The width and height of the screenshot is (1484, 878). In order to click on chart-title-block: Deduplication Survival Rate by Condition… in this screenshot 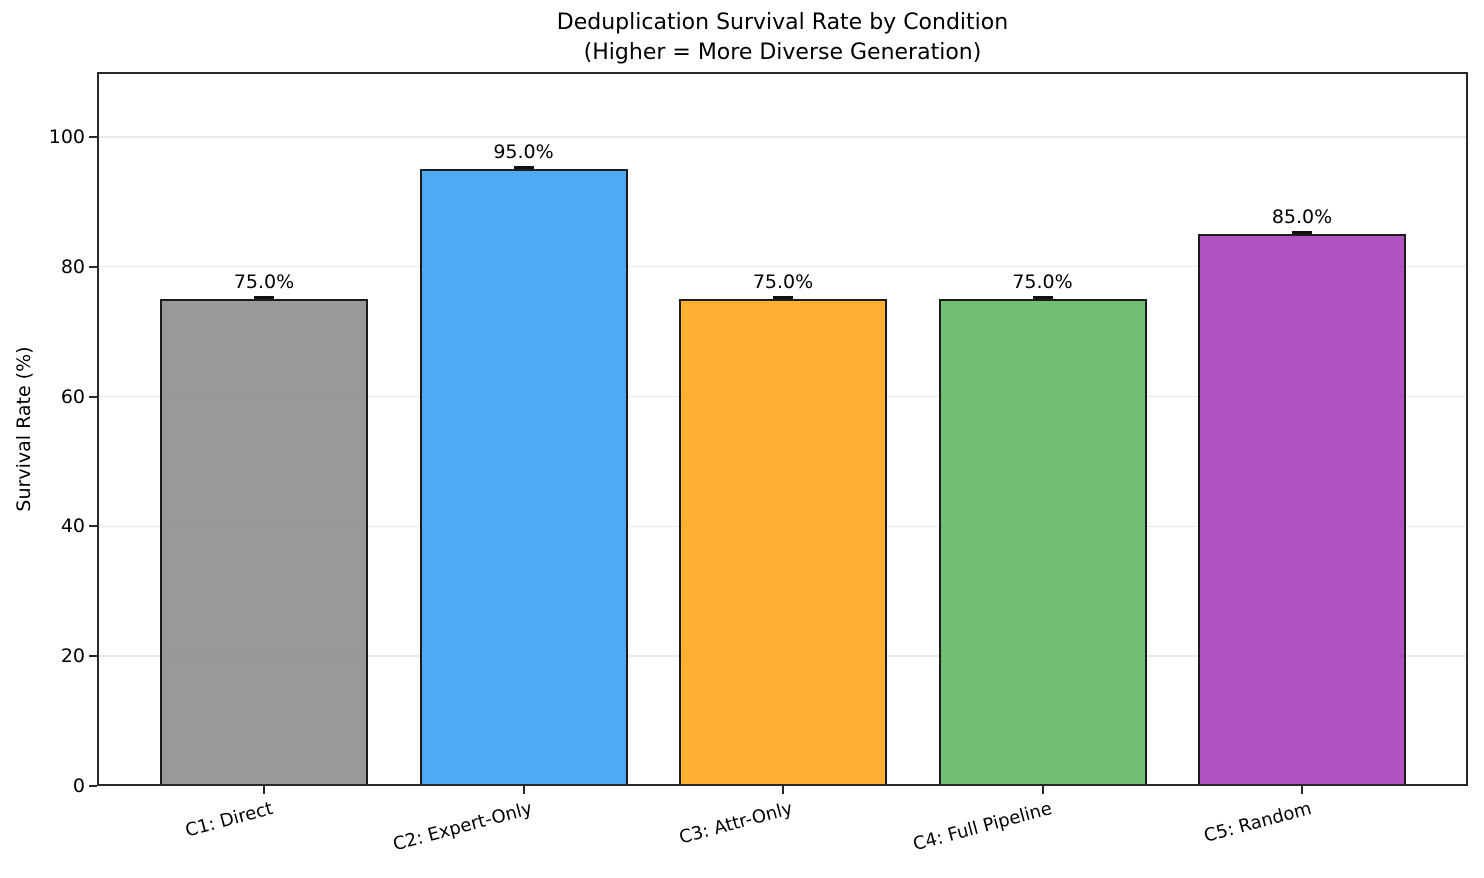, I will do `click(782, 38)`.